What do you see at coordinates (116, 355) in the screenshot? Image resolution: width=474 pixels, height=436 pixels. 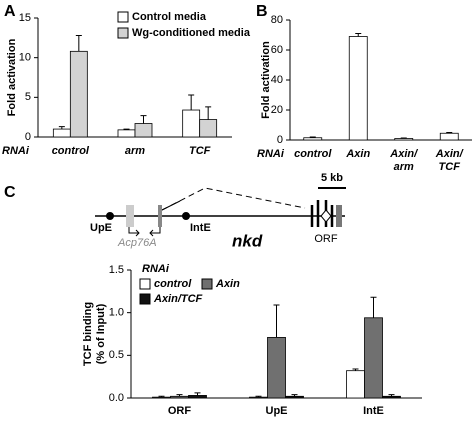 I see `y-tick-label: 0.5` at bounding box center [116, 355].